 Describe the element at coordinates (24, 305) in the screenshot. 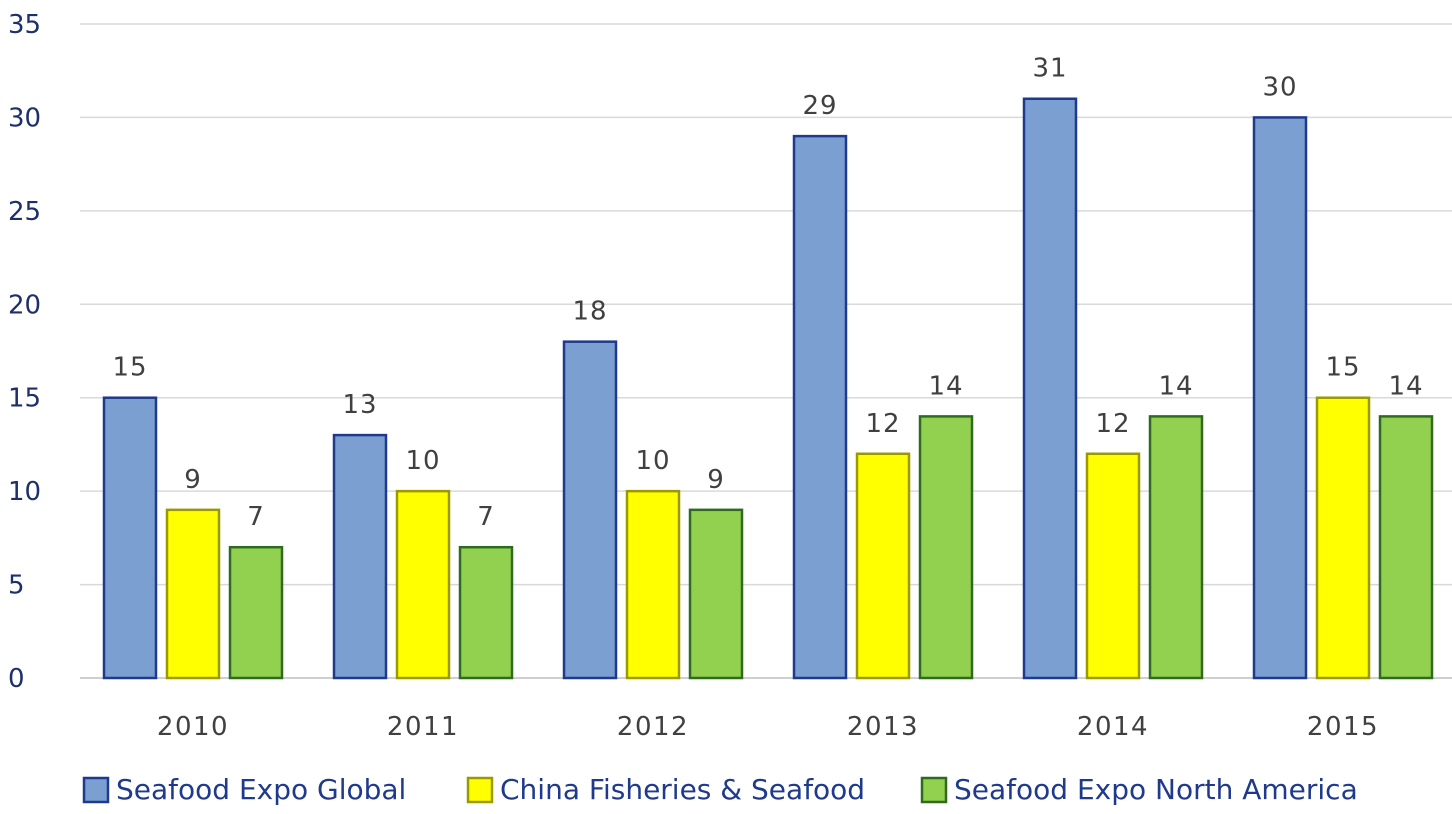

I see `y-tick-label: 20` at that location.